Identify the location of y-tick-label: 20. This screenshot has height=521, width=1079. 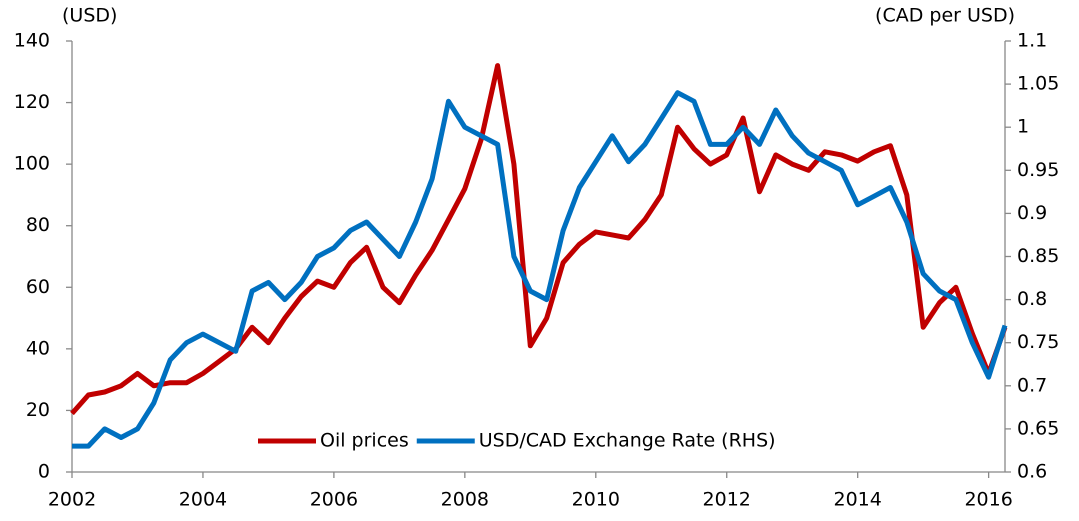
(38, 410).